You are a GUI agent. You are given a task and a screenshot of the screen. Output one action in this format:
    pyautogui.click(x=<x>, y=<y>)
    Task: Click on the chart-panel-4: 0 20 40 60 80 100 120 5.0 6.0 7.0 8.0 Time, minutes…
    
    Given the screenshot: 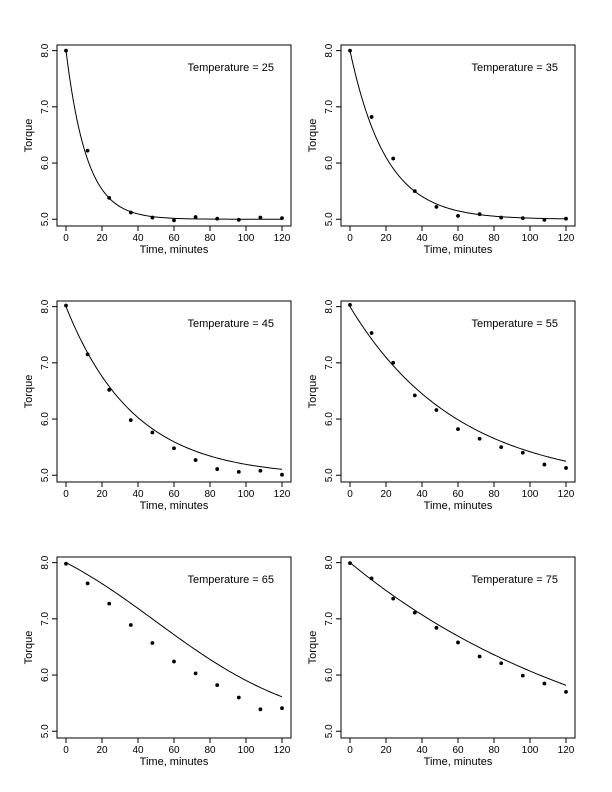 What is the action you would take?
    pyautogui.click(x=441, y=405)
    